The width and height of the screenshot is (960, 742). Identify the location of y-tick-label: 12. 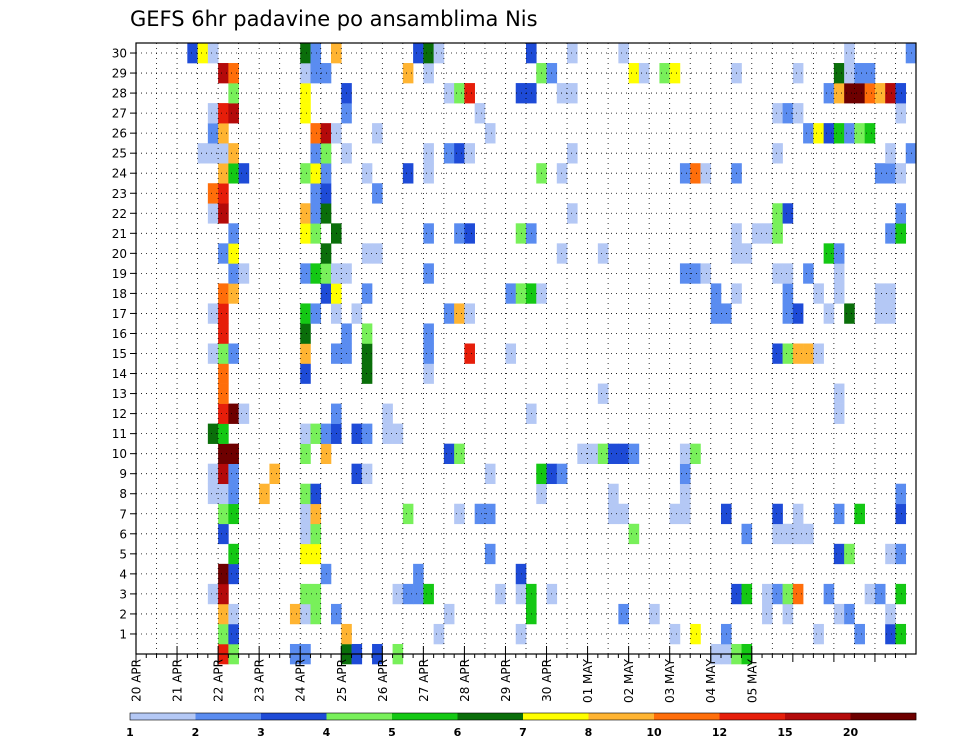
(119, 414).